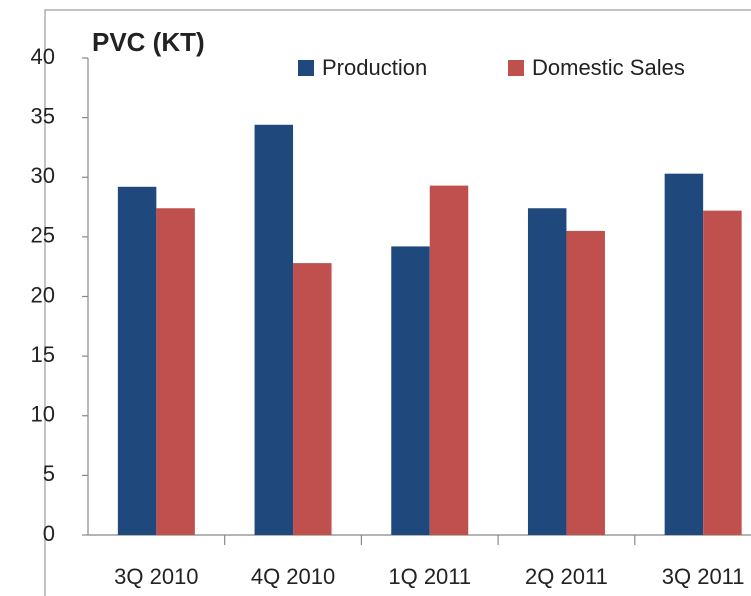 Image resolution: width=751 pixels, height=596 pixels. Describe the element at coordinates (156, 576) in the screenshot. I see `x-tick-label: 3Q 2010` at that location.